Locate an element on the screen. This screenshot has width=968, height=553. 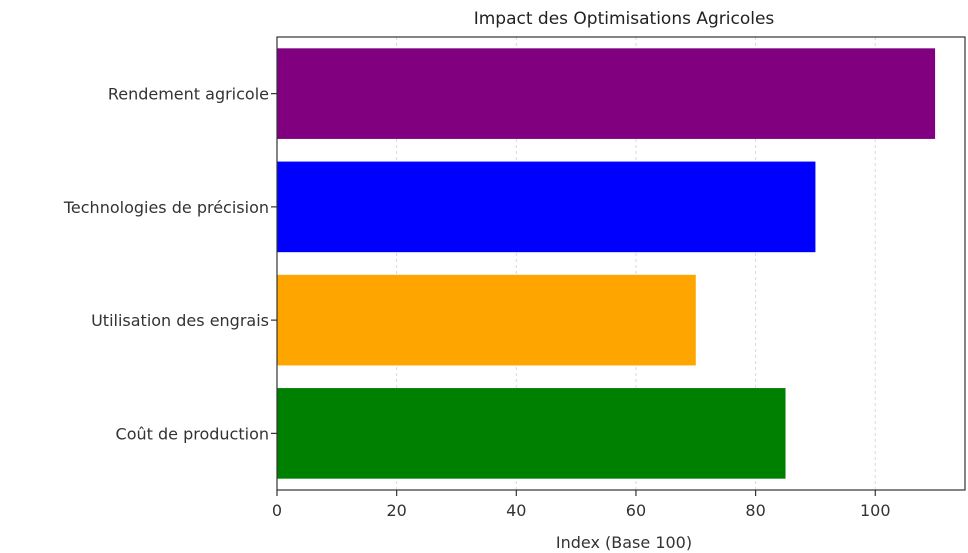
x-tick-label: 80 is located at coordinates (755, 510).